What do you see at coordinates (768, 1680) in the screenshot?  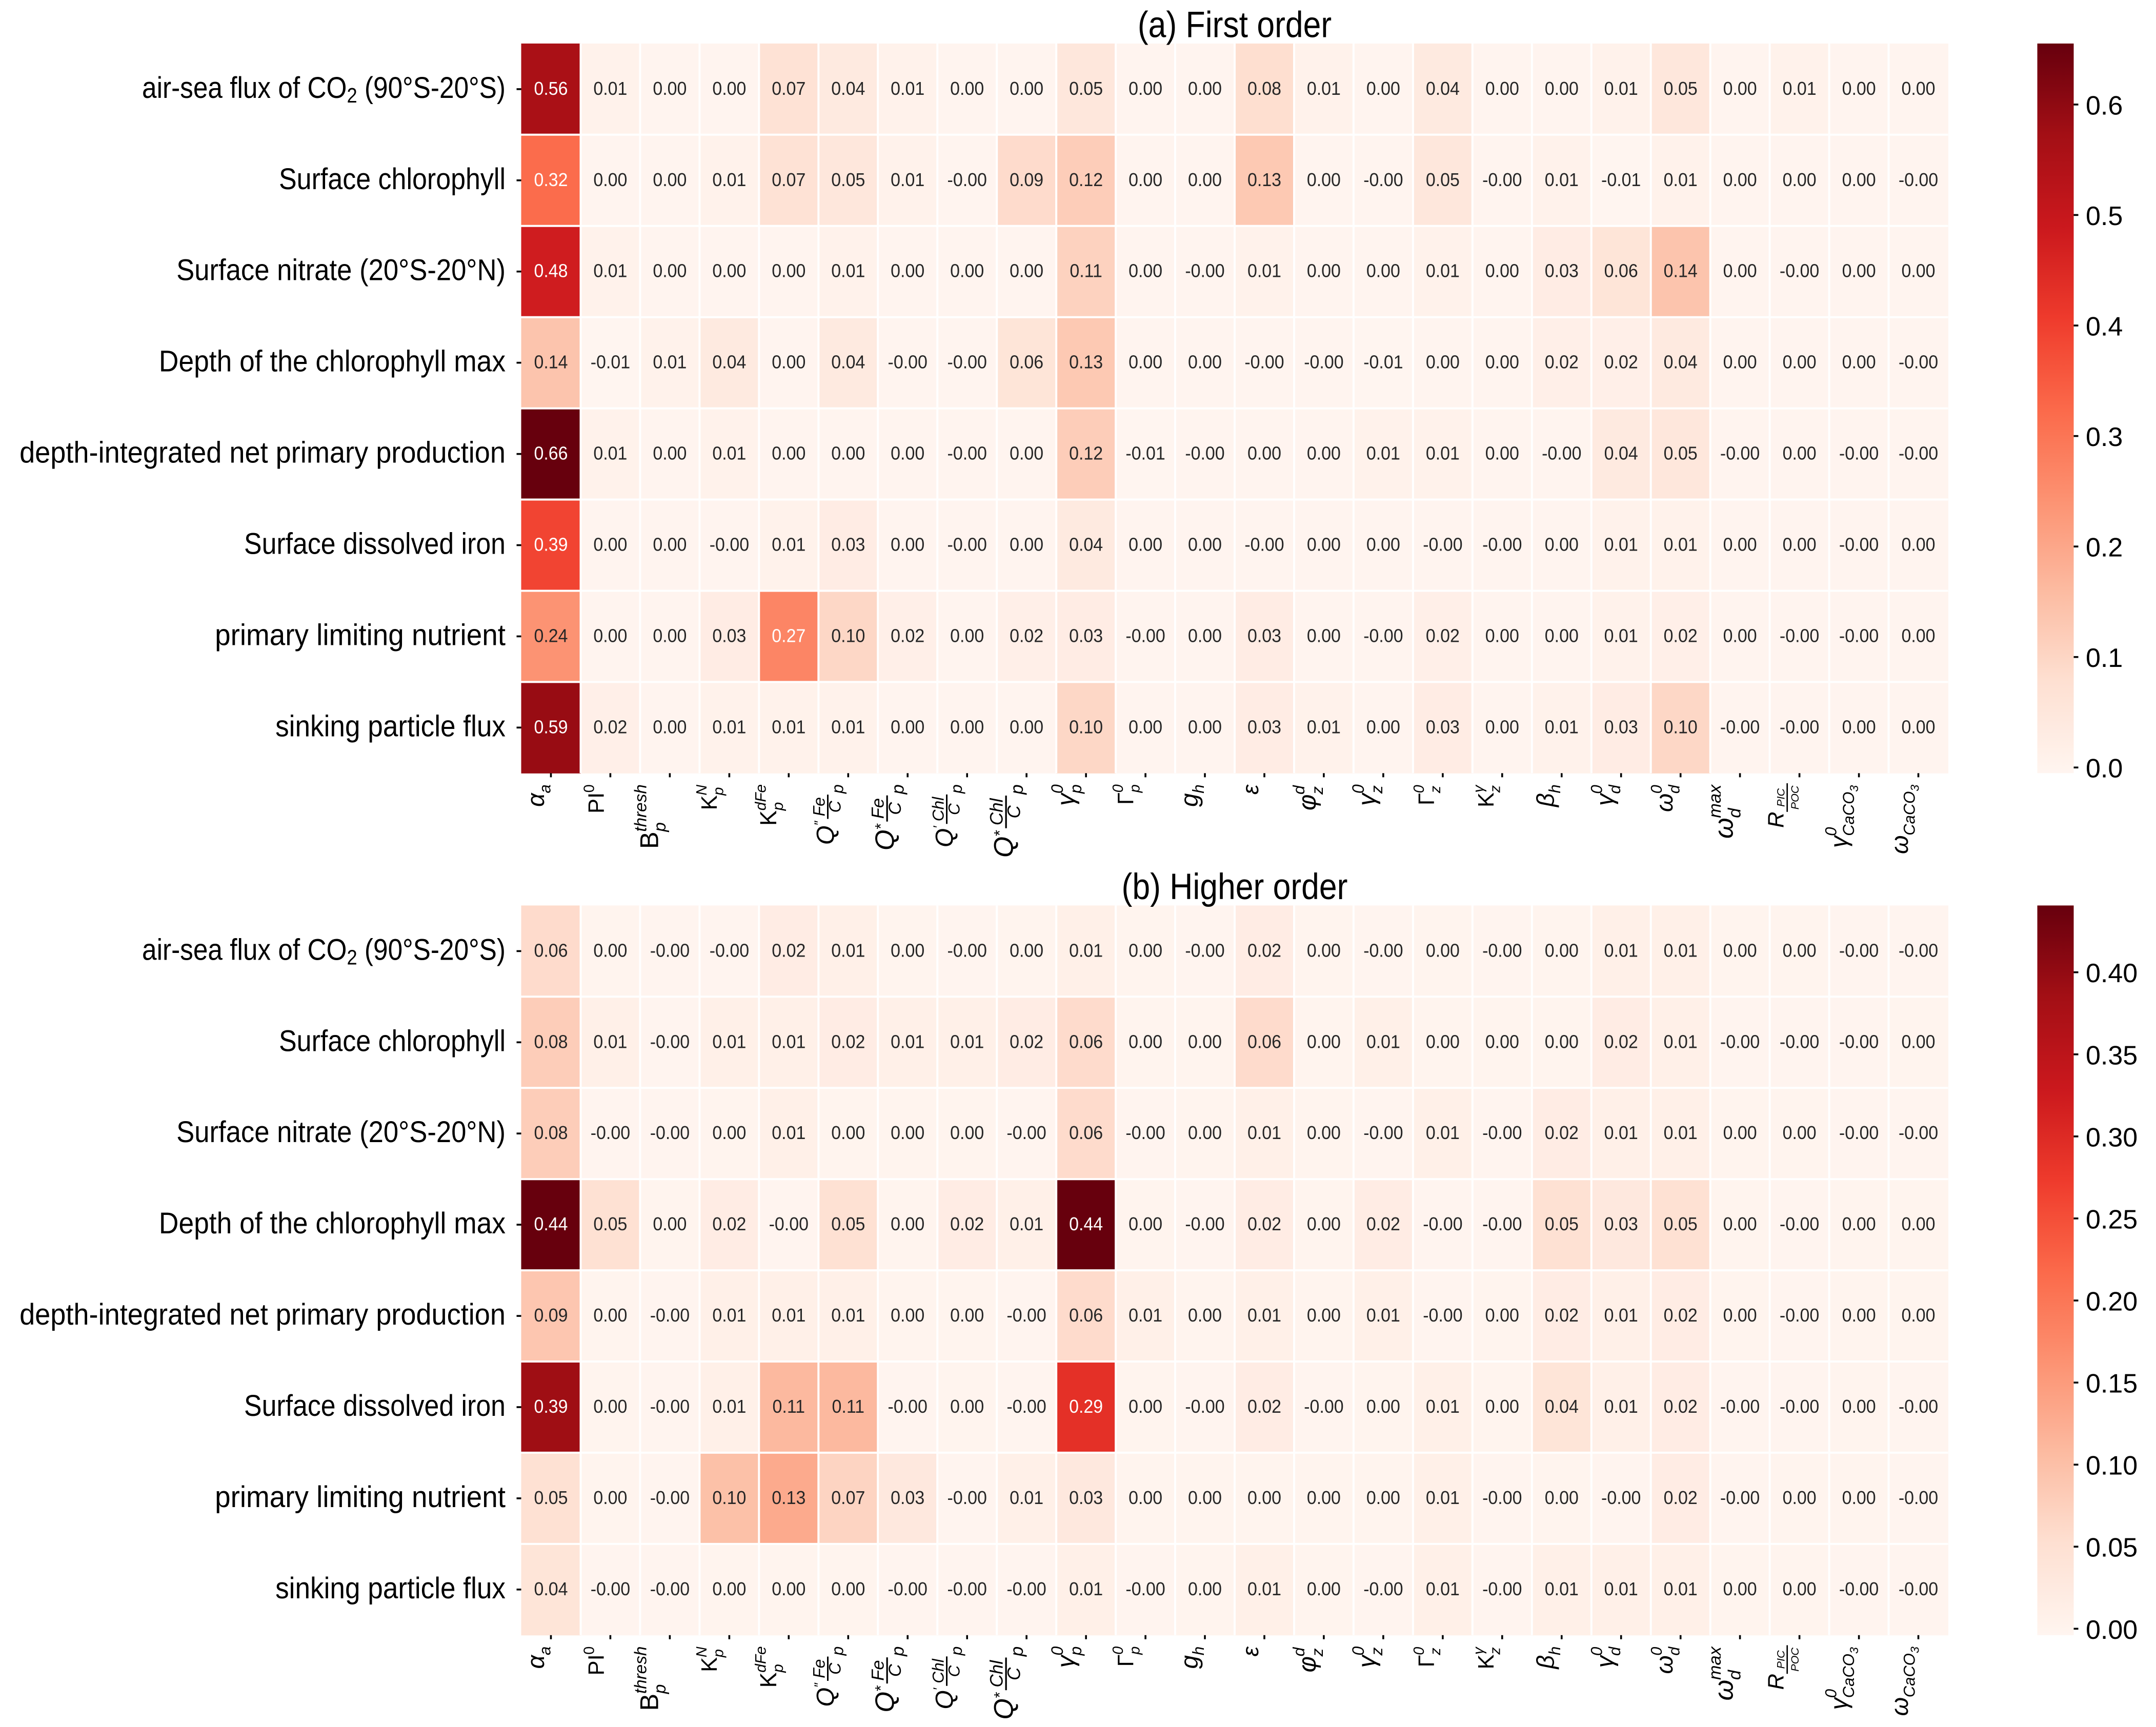 I see `svg-text: K` at bounding box center [768, 1680].